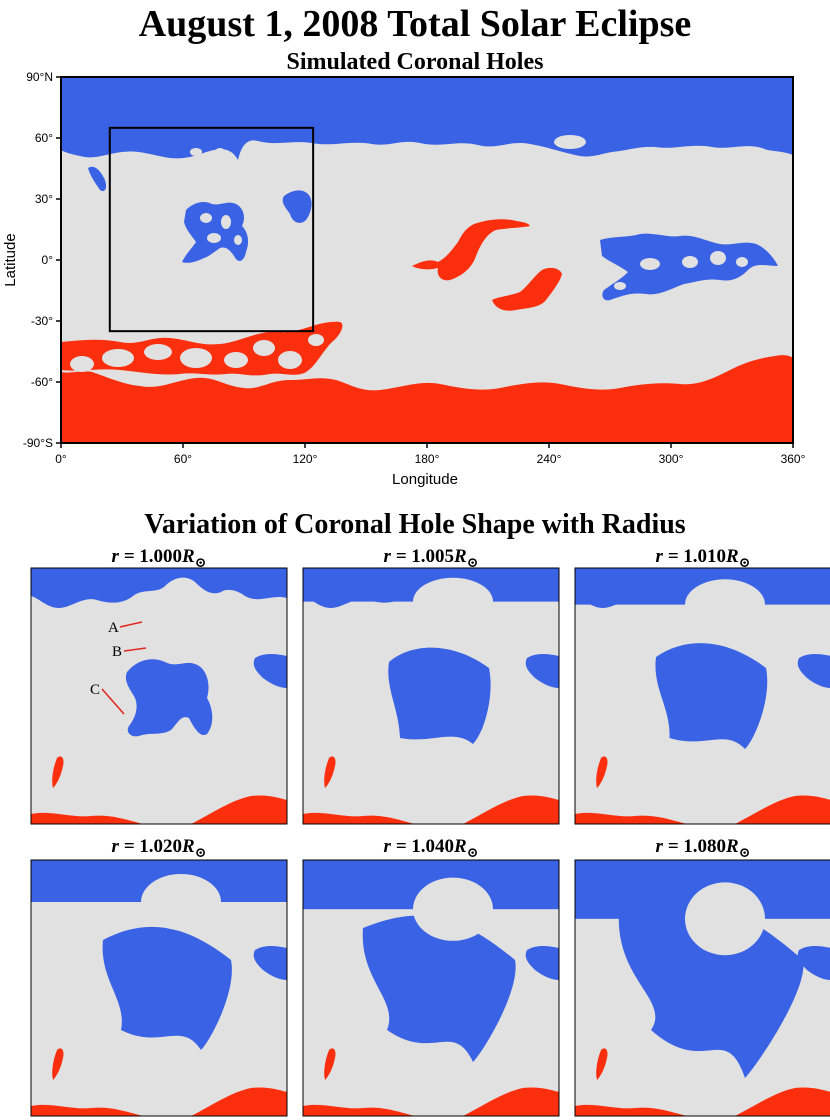 Image resolution: width=830 pixels, height=1120 pixels. I want to click on mid-latitude-gaps, so click(221, 229).